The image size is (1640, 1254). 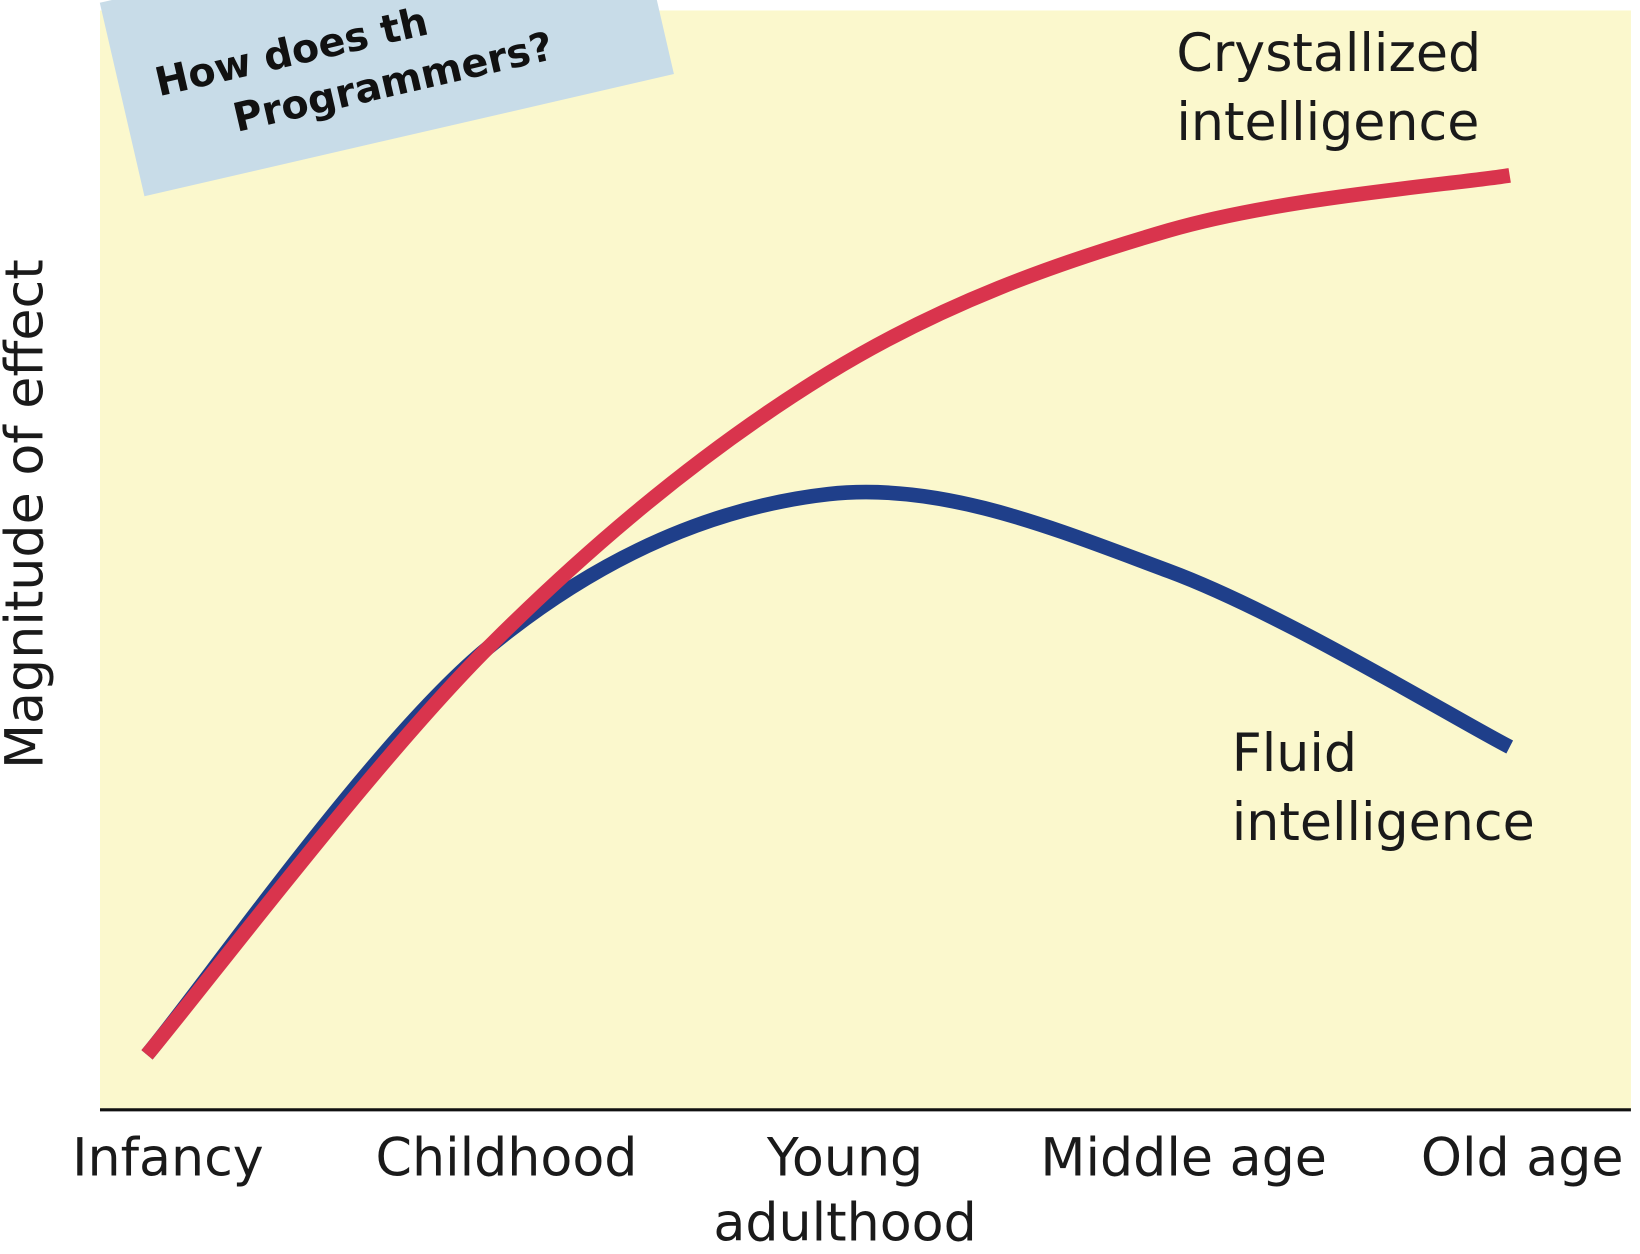 What do you see at coordinates (1383, 788) in the screenshot?
I see `series-label: Fluid intelligence` at bounding box center [1383, 788].